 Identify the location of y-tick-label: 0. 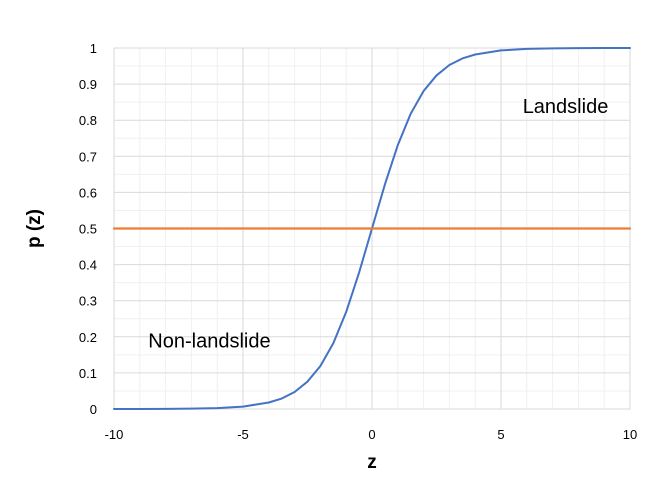
(93, 409).